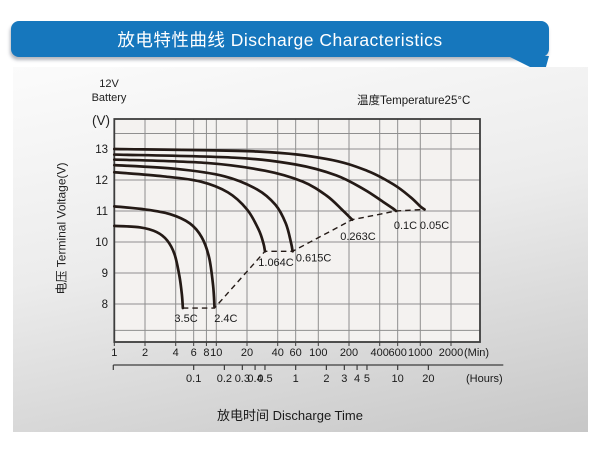 The width and height of the screenshot is (600, 451). I want to click on curve-label-1.064C: 1.064C, so click(276, 263).